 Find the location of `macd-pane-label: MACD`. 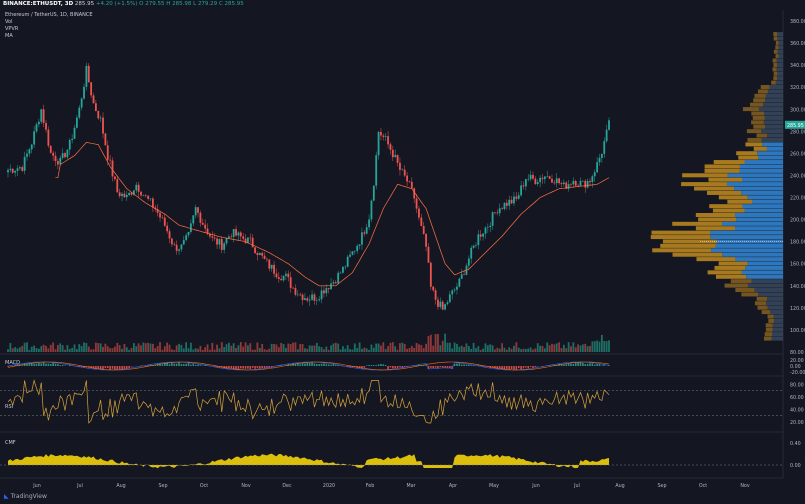

macd-pane-label: MACD is located at coordinates (12, 363).